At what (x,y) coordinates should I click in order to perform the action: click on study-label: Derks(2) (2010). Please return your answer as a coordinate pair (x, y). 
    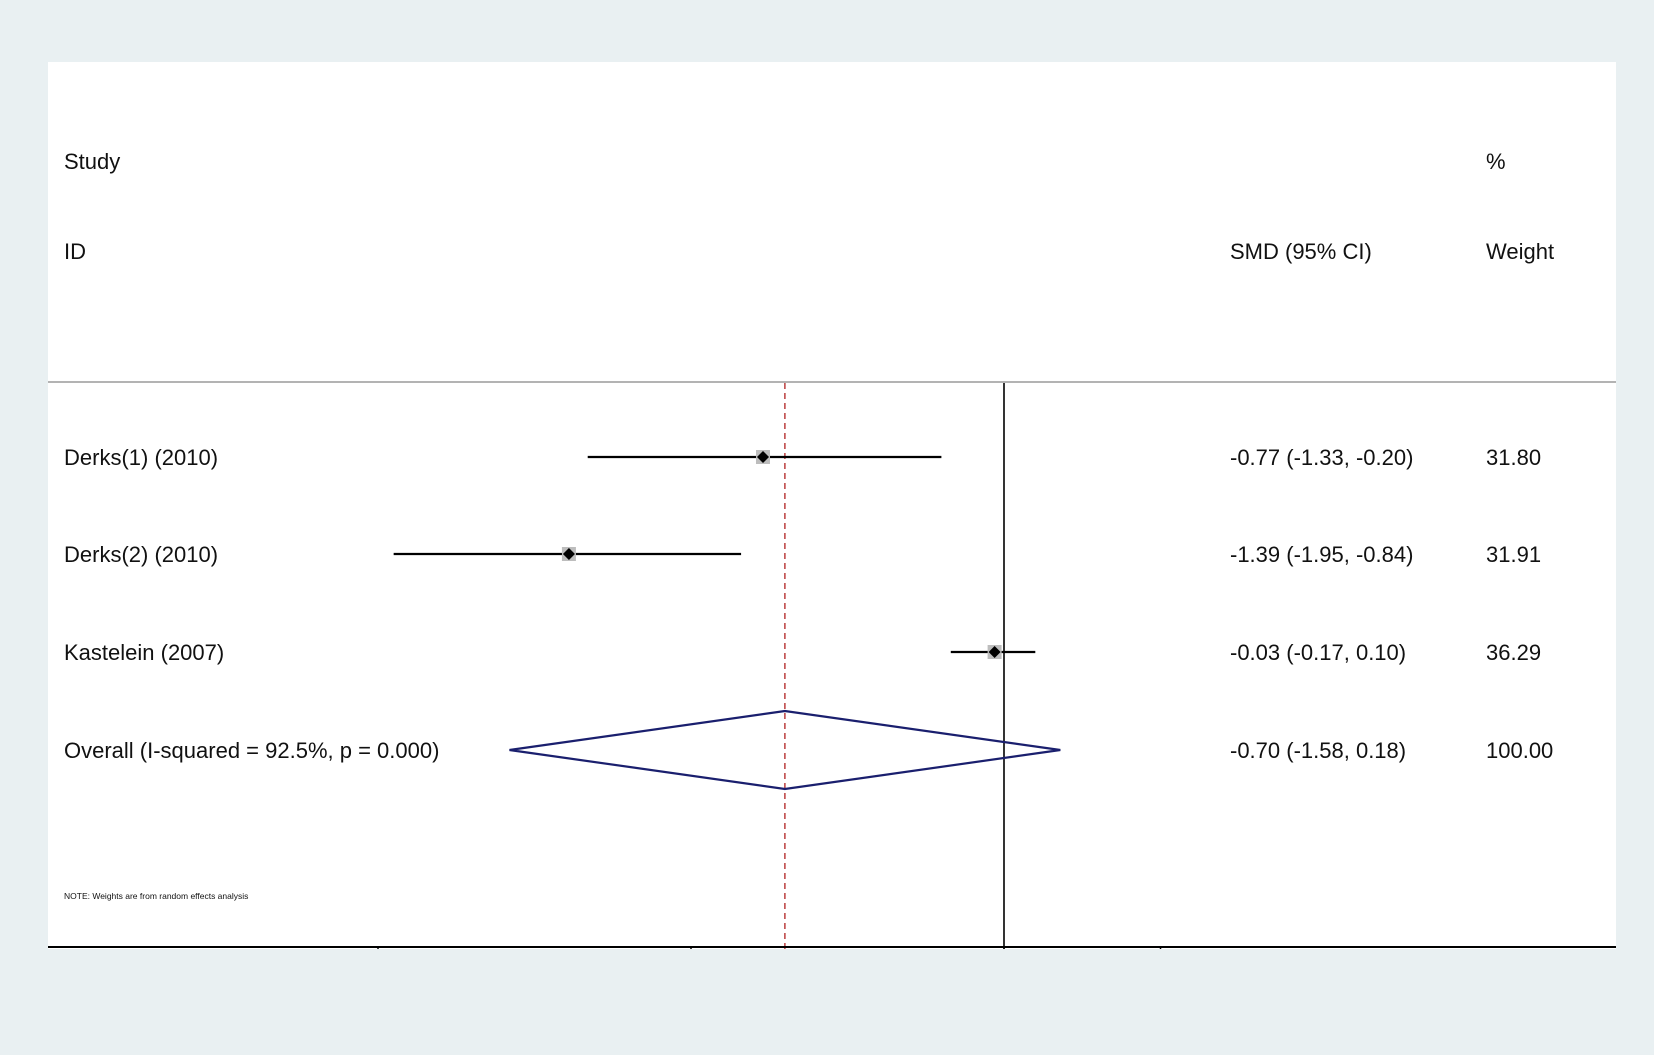
    Looking at the image, I should click on (141, 554).